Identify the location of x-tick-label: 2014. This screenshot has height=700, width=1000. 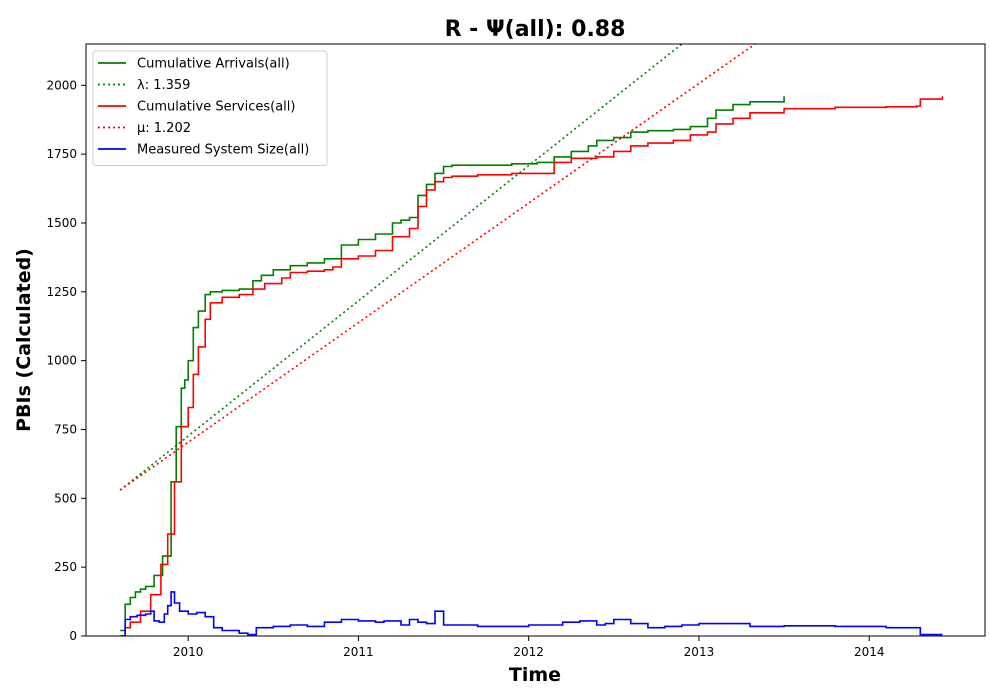
(869, 652).